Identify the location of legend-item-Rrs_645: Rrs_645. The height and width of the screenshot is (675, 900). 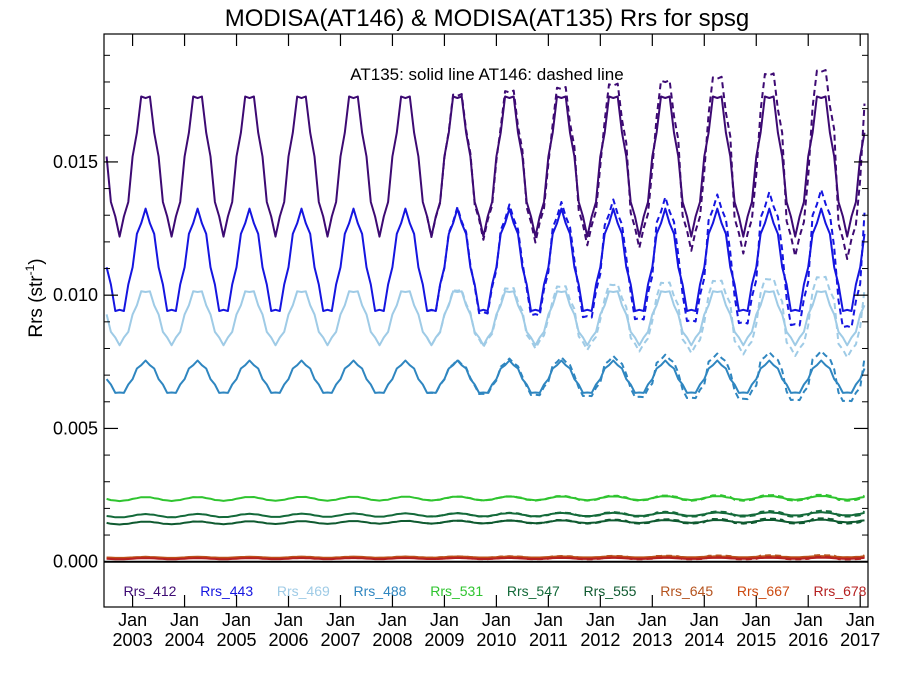
(686, 591).